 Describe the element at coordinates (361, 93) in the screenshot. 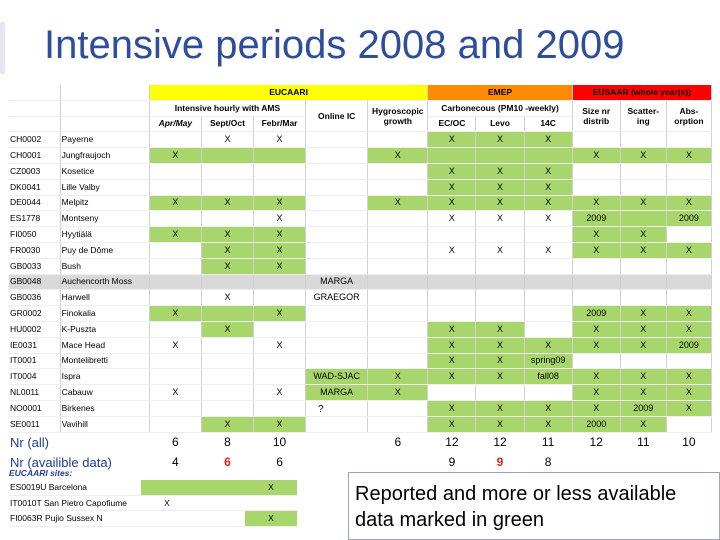

I see `group-header-row: EUCAARI EMEP EUSAAR (whole year(s))` at that location.